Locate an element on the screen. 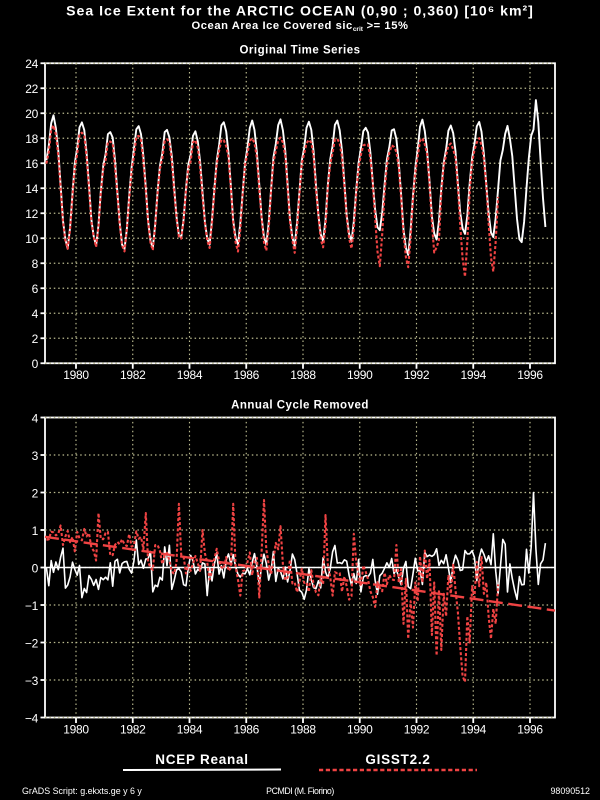 Image resolution: width=600 pixels, height=800 pixels. svg-text: 1 is located at coordinates (35, 531).